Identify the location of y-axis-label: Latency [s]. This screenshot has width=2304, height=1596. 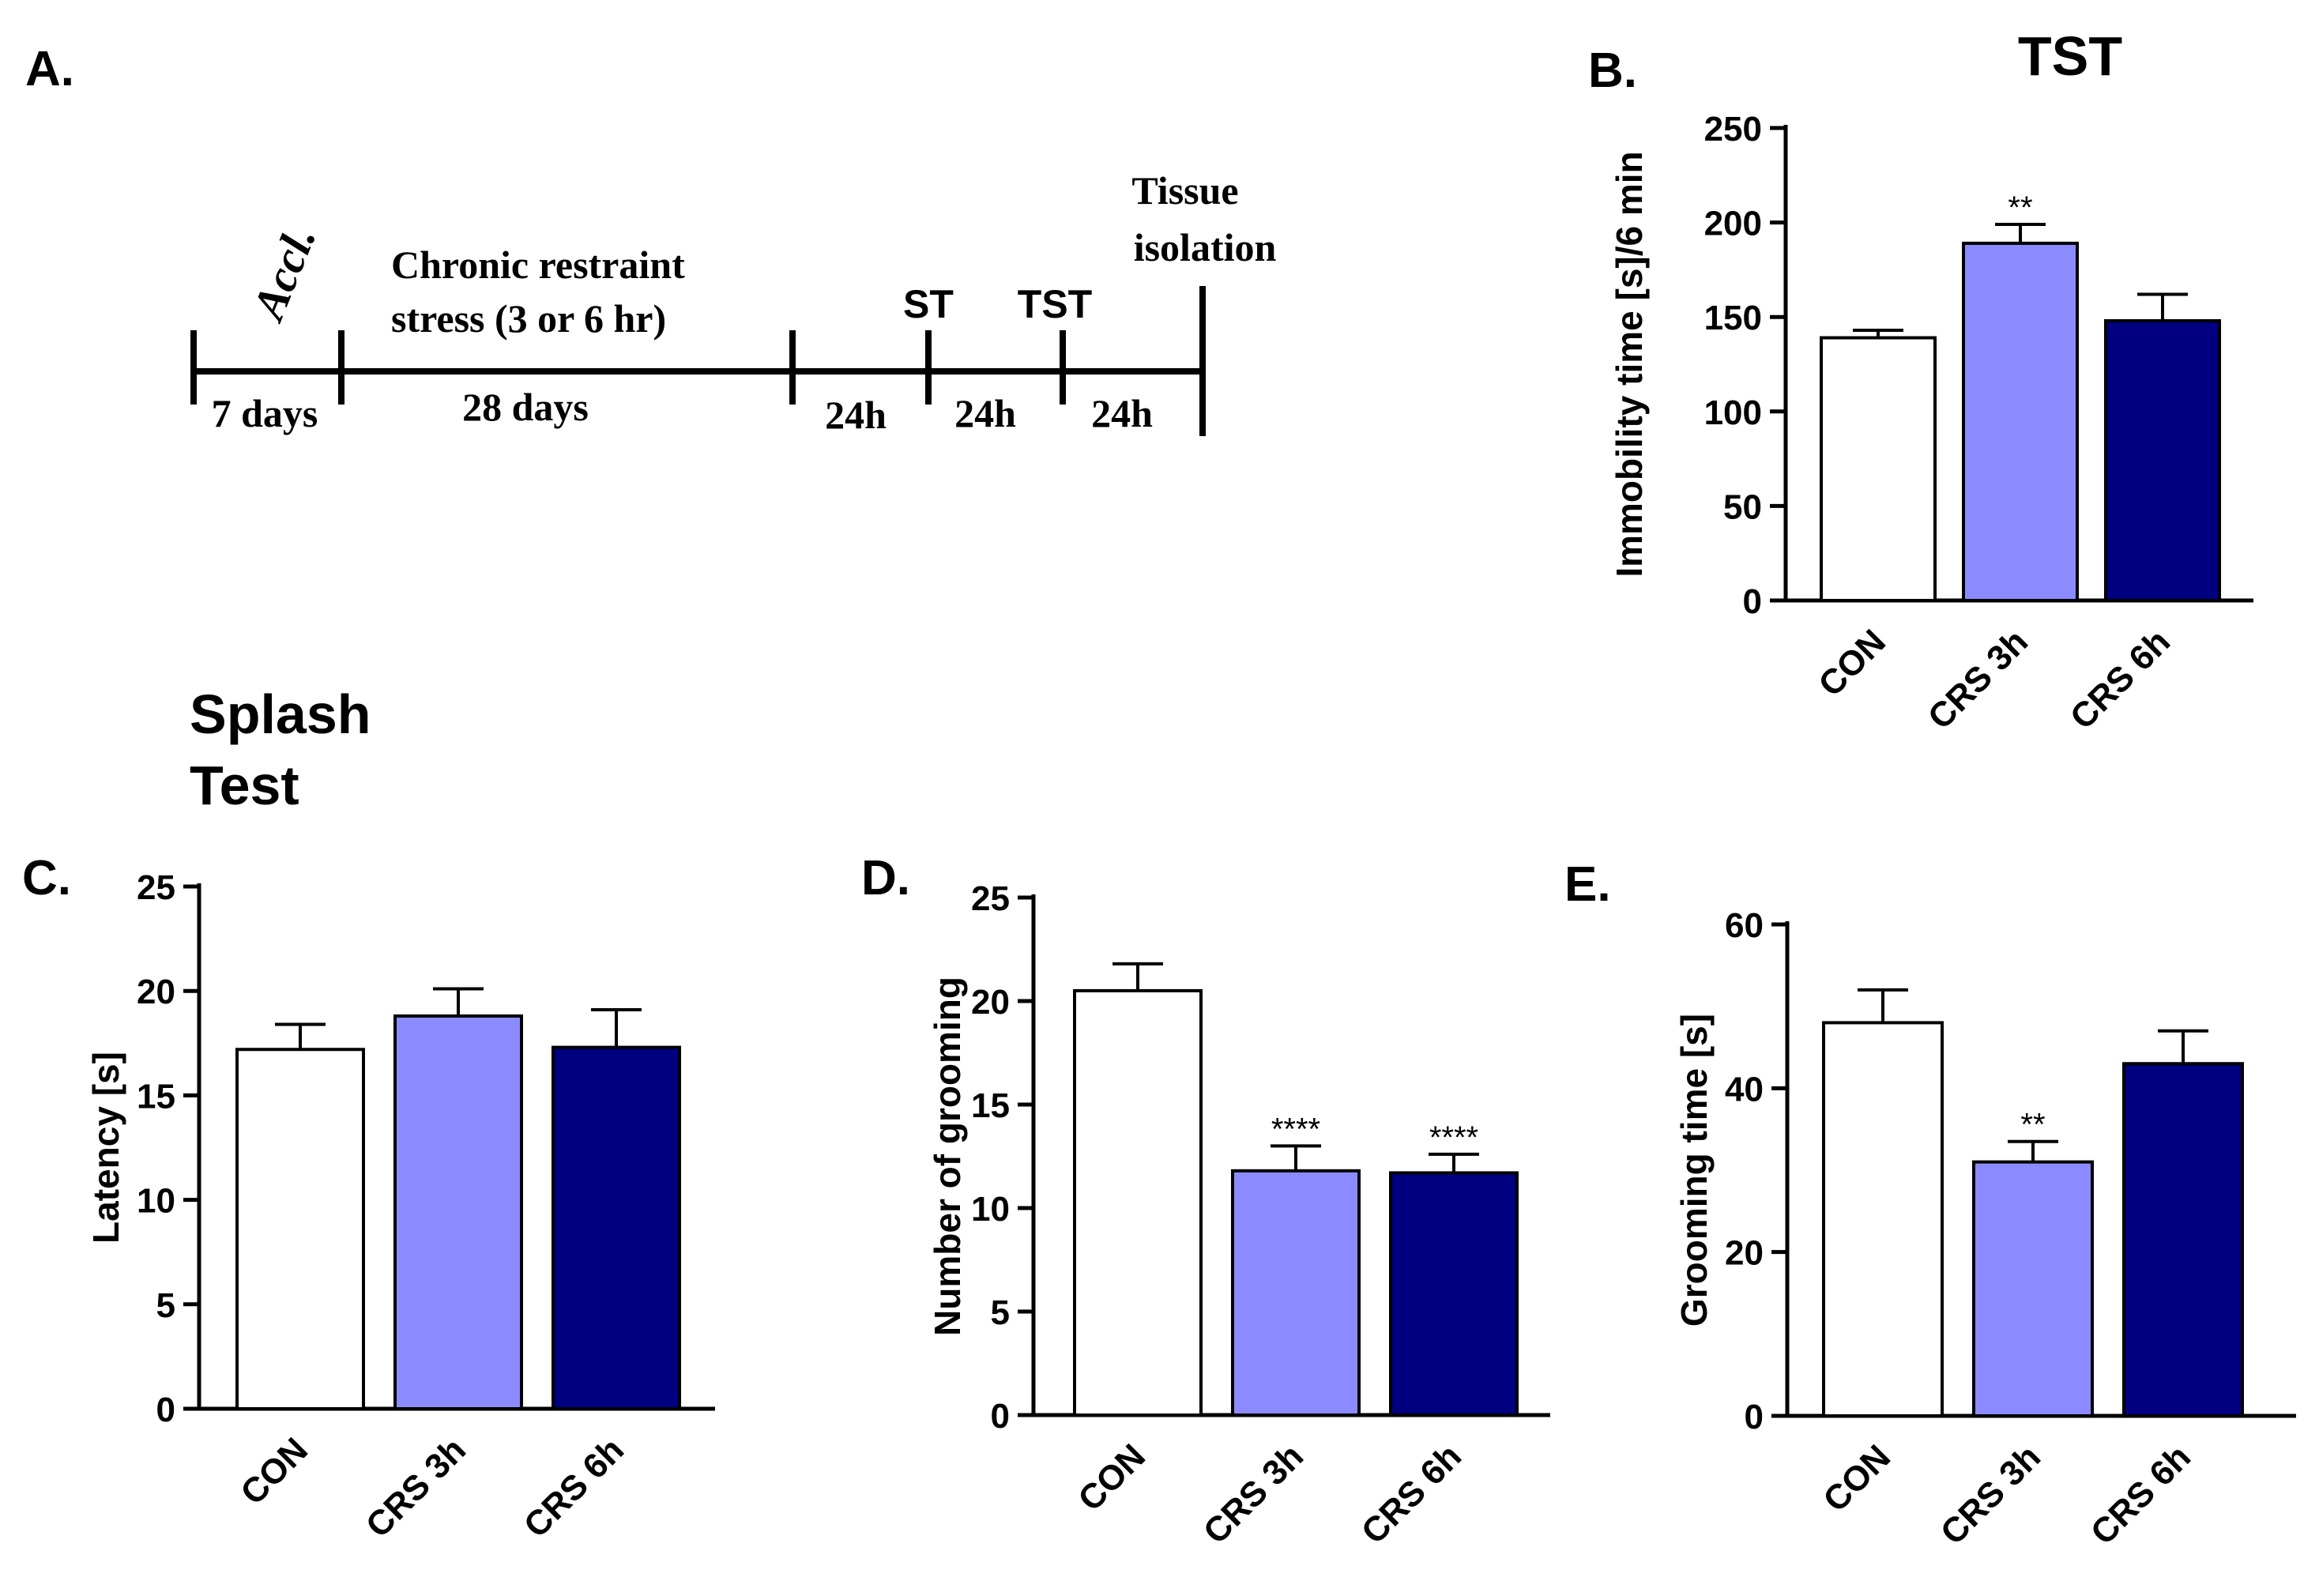
(105, 1148).